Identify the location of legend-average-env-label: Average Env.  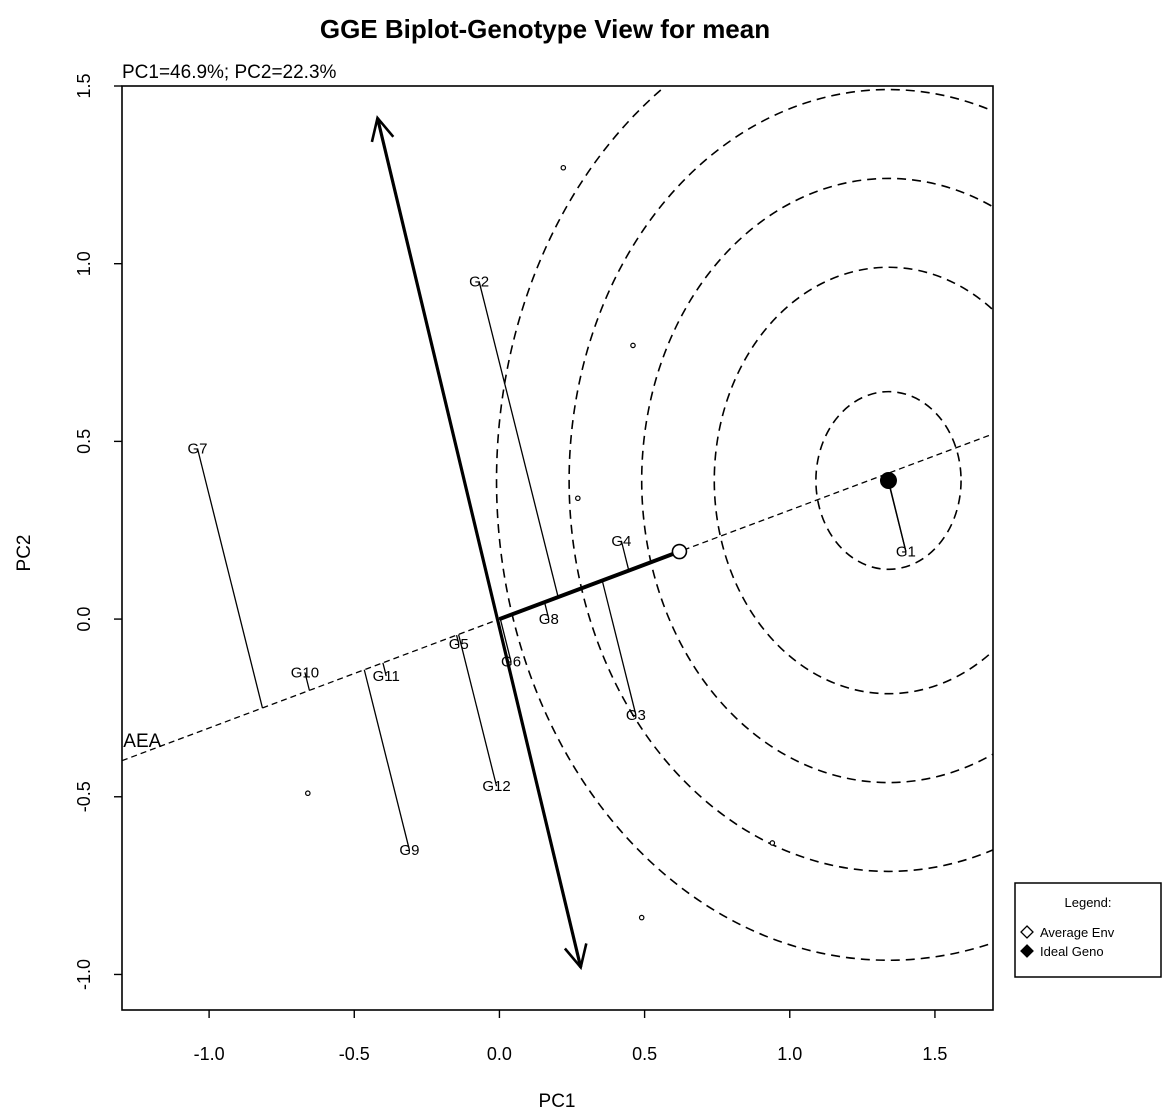
(1077, 932).